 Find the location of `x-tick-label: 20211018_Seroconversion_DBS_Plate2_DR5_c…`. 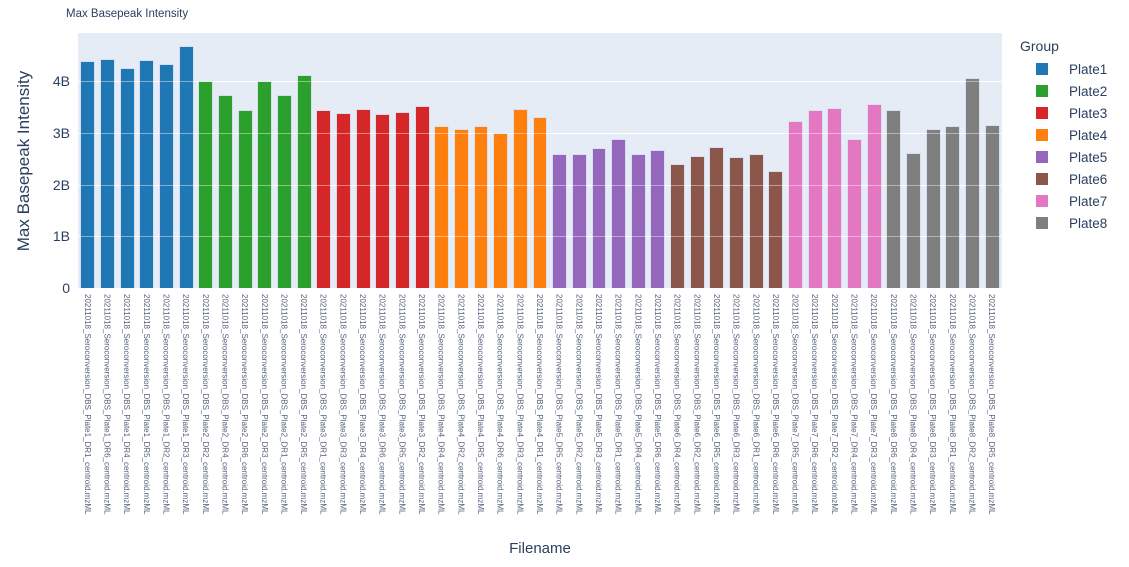

x-tick-label: 20211018_Seroconversion_DBS_Plate2_DR5_c… is located at coordinates (304, 404).